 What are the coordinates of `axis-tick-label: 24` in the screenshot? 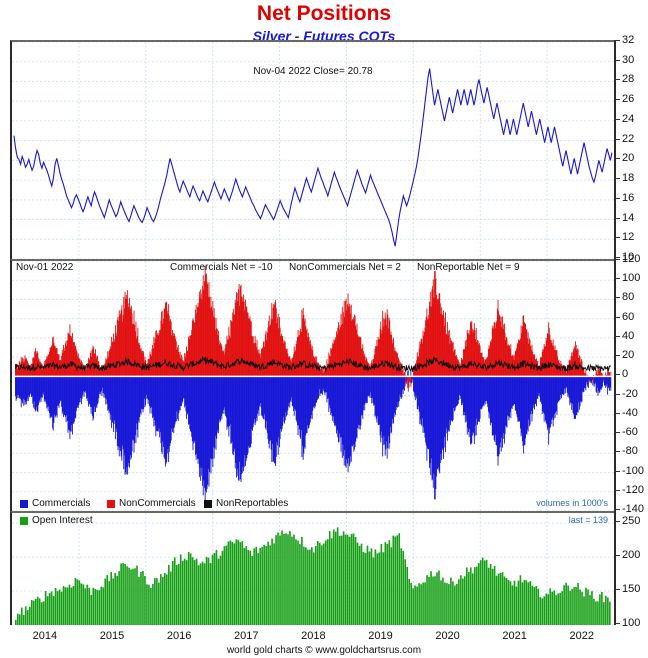 It's located at (628, 118).